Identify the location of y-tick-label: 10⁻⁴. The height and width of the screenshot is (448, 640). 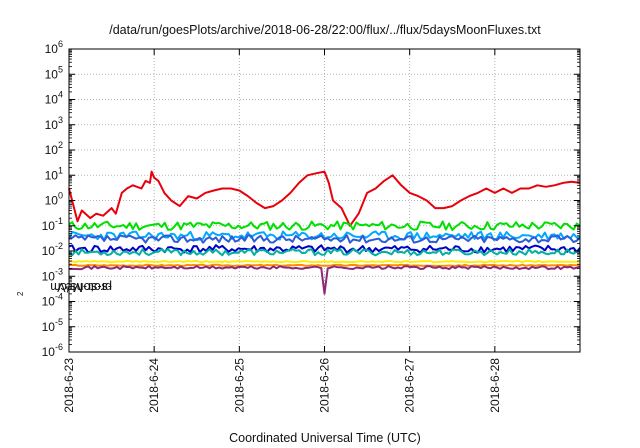
(52, 300).